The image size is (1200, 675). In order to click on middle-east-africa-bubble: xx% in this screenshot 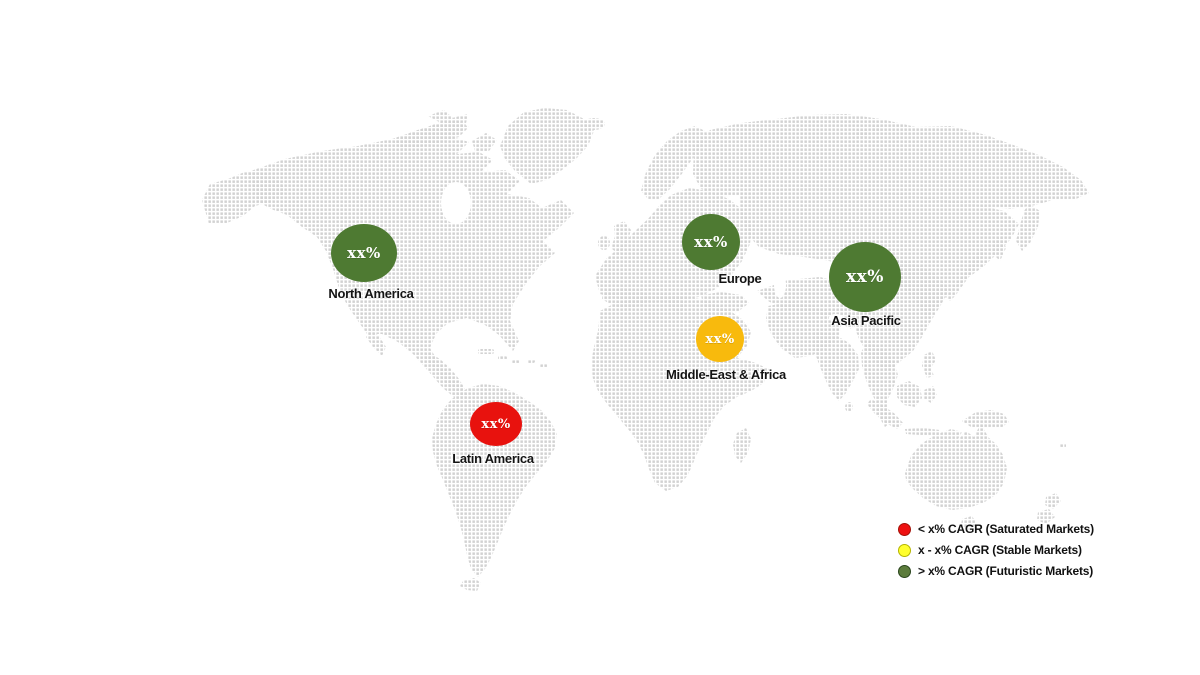, I will do `click(720, 339)`.